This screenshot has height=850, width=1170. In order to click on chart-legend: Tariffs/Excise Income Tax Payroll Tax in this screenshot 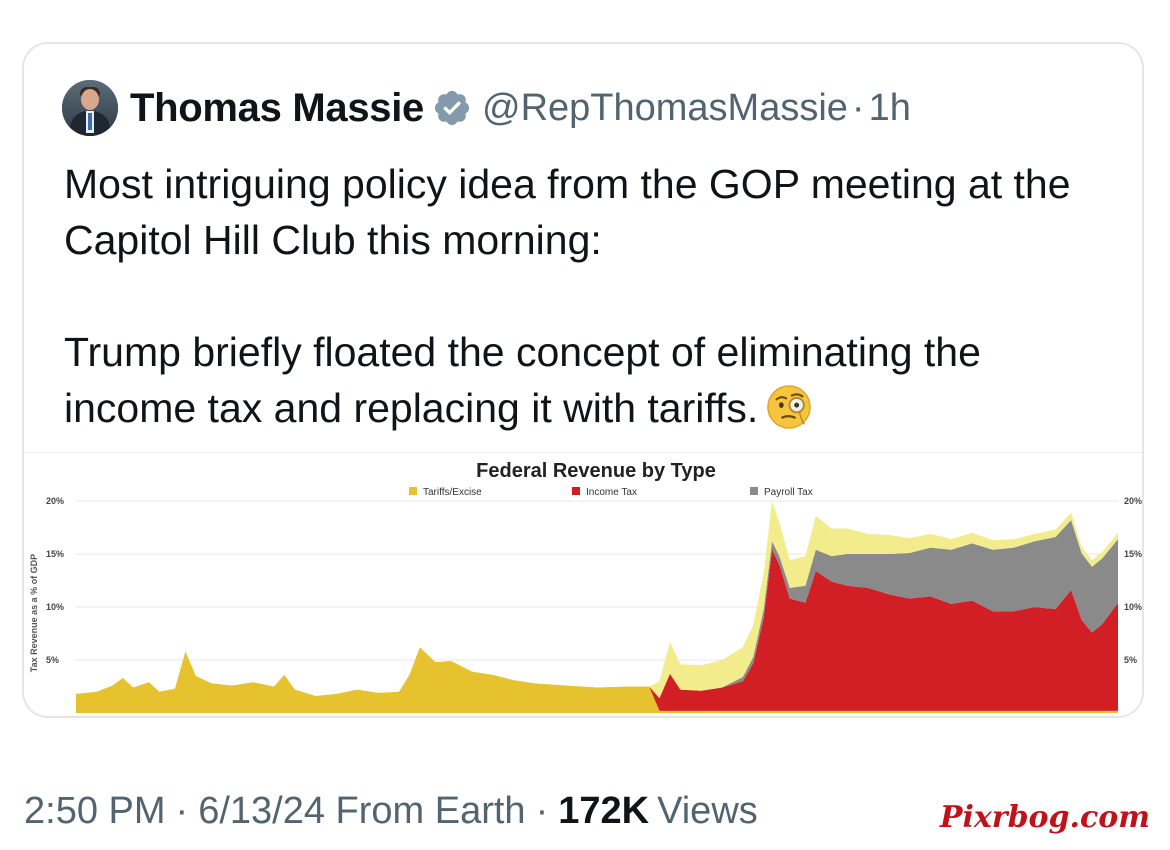, I will do `click(611, 492)`.